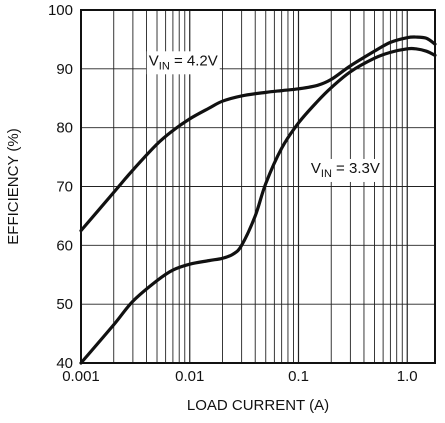  What do you see at coordinates (64, 363) in the screenshot?
I see `y-tick-label: 40` at bounding box center [64, 363].